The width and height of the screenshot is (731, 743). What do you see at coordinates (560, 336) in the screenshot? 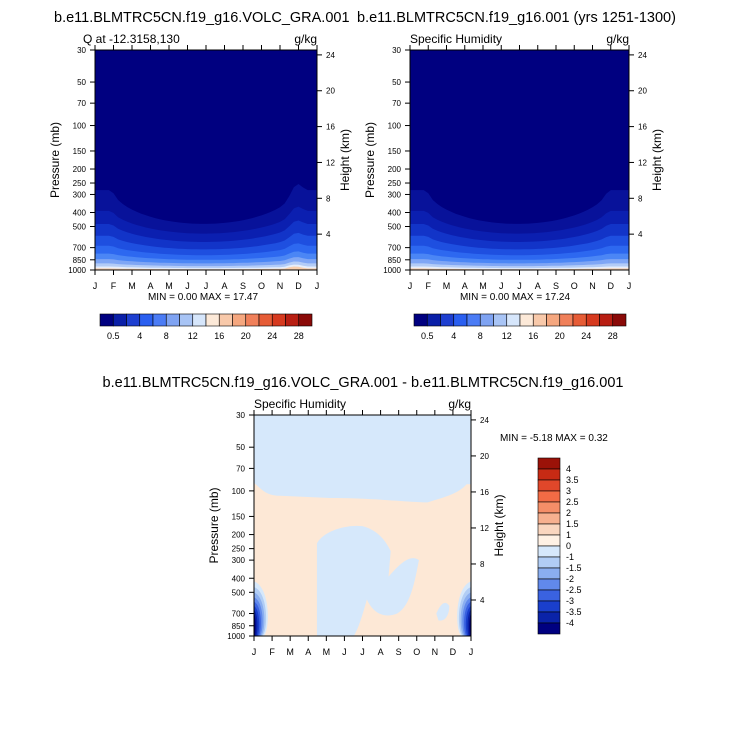
I see `colorbar-label: 20` at bounding box center [560, 336].